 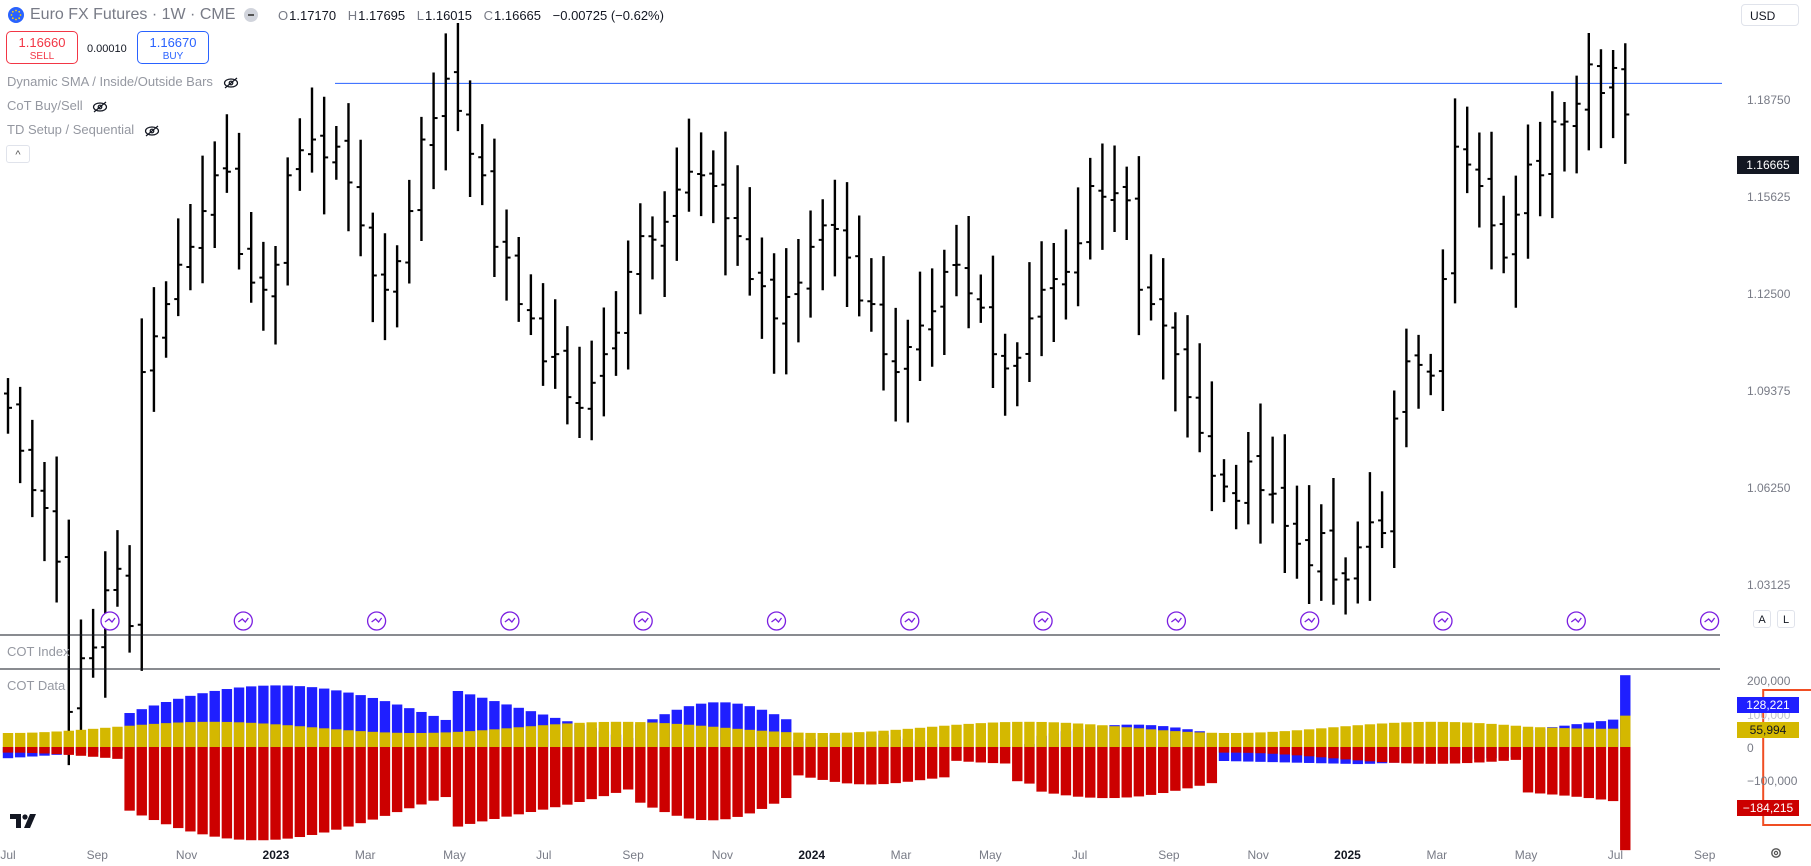 I want to click on tradingview-logo, so click(x=26, y=821).